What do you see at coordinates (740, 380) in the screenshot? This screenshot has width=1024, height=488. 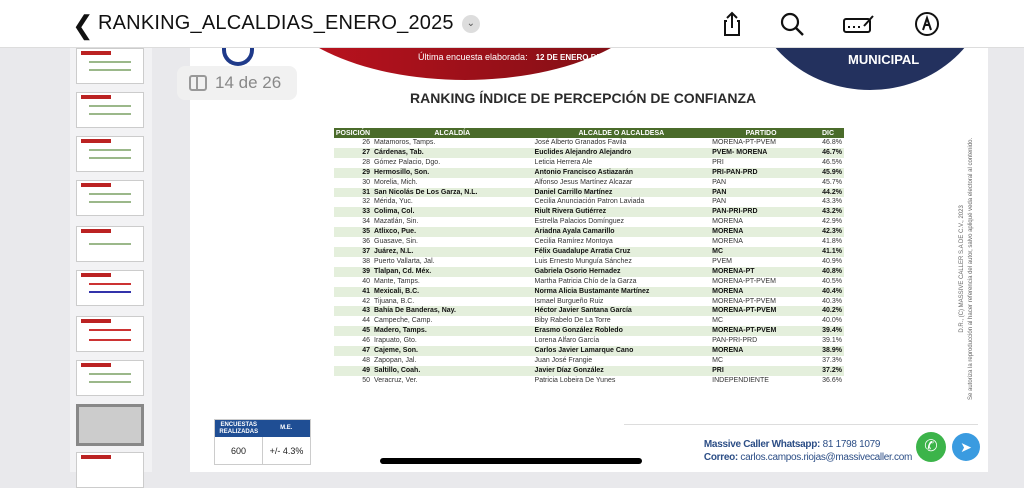 I see `cell-party: INDEPENDIENTE` at bounding box center [740, 380].